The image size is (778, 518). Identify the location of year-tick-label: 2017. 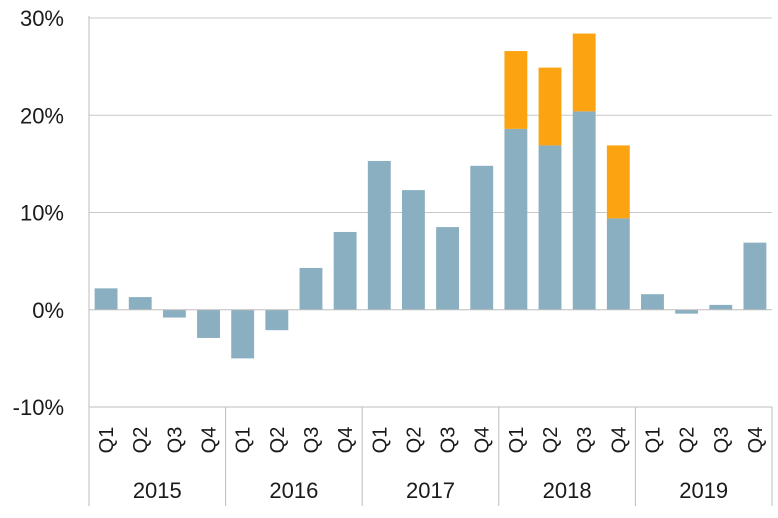
(430, 490).